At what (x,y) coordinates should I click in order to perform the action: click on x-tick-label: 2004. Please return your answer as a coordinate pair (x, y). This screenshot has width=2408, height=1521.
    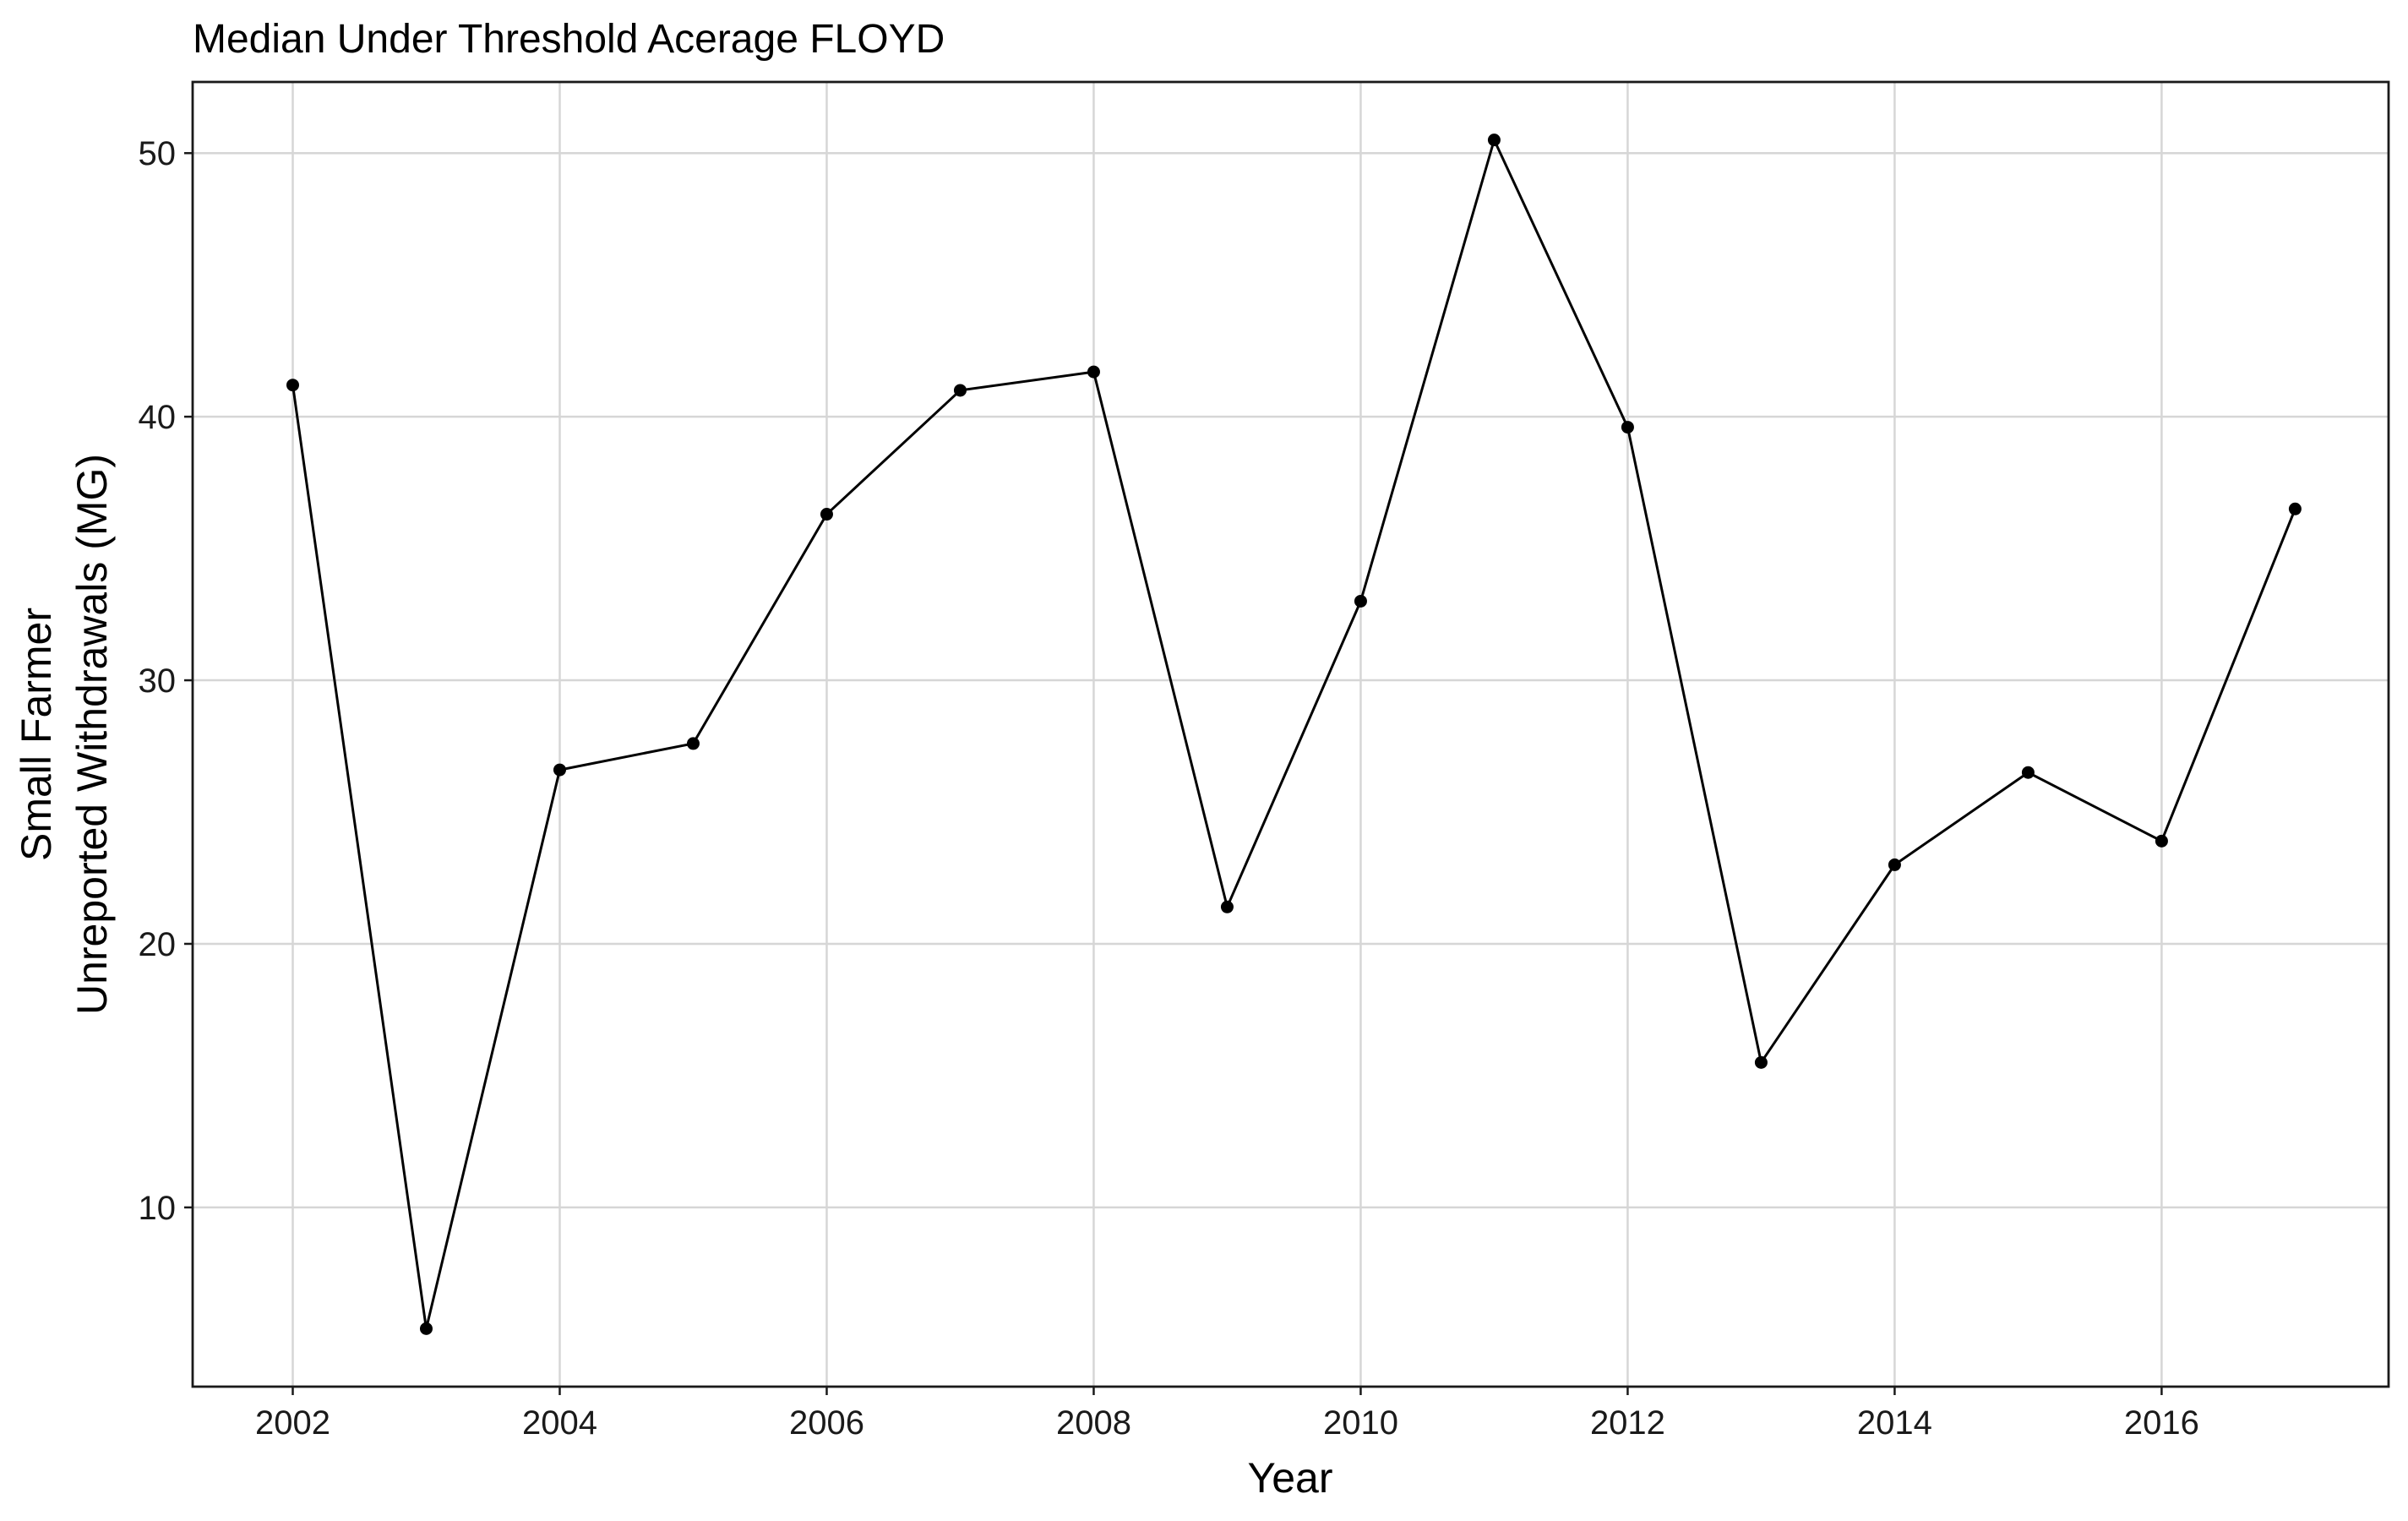
    Looking at the image, I should click on (559, 1423).